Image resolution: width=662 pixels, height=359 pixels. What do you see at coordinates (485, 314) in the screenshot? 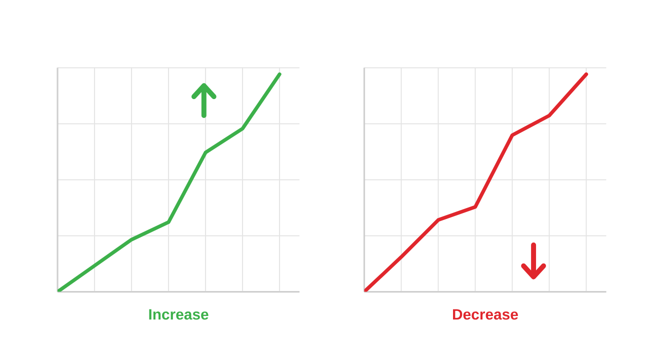
I see `text: Decrease` at bounding box center [485, 314].